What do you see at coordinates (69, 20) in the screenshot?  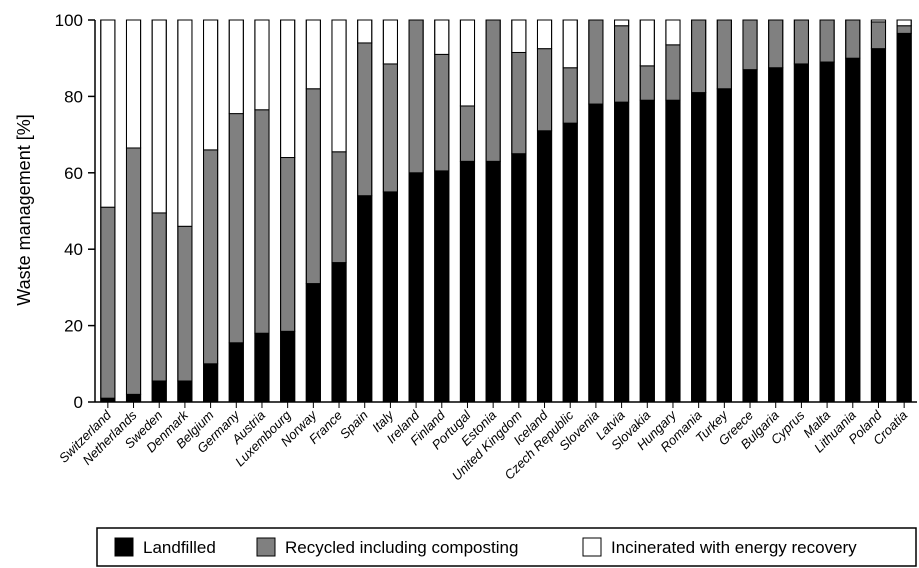 I see `y-tick-label: 100` at bounding box center [69, 20].